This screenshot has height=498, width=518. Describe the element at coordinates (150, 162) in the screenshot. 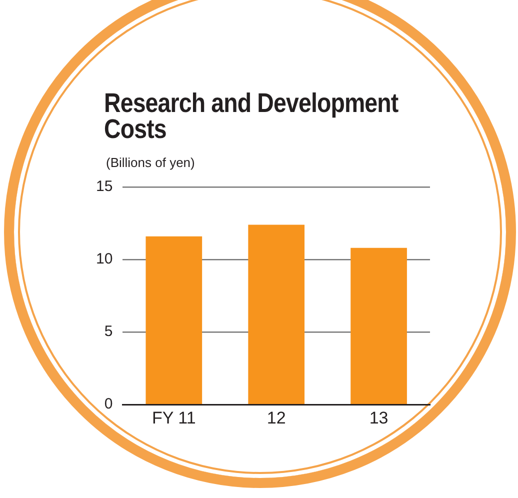

I see `chart-subtitle: (Billions of yen)` at that location.